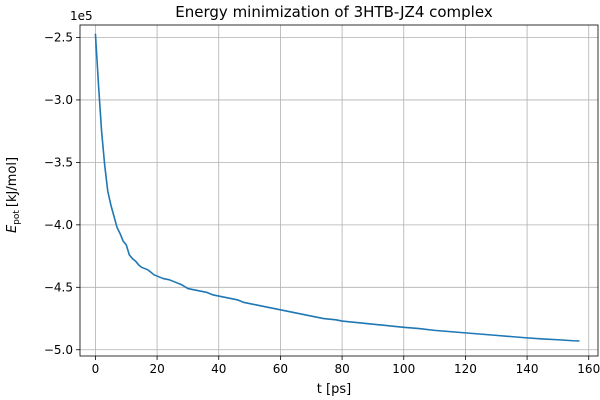 The width and height of the screenshot is (600, 400). I want to click on y-tick-label: −4.0, so click(58, 225).